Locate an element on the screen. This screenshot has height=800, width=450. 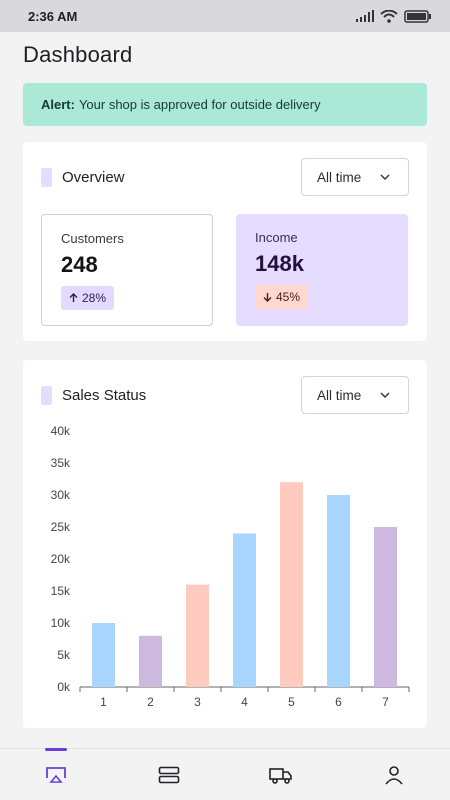
storage-icon is located at coordinates (169, 774).